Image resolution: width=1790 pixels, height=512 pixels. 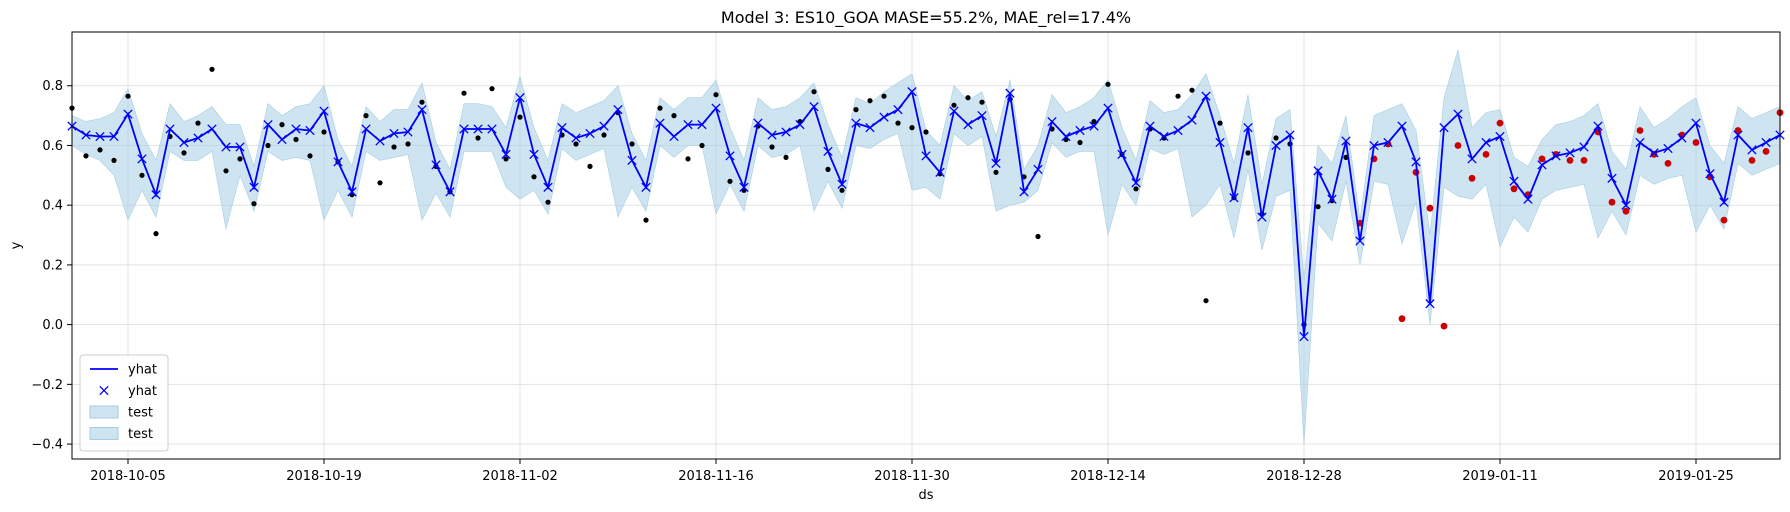 I want to click on legend-label: yhat, so click(x=142, y=391).